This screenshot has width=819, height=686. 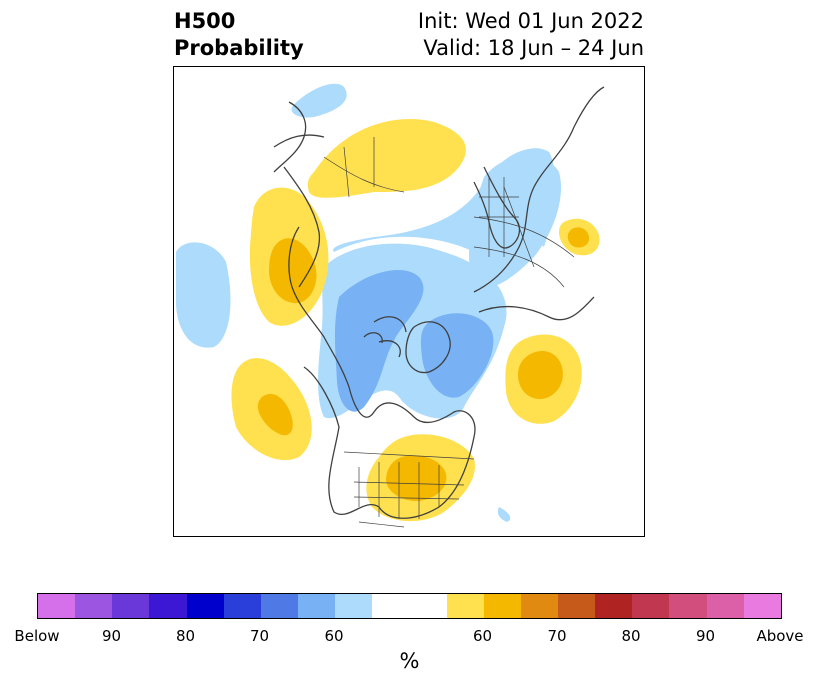 I want to click on border-us-states, so click(x=409, y=490).